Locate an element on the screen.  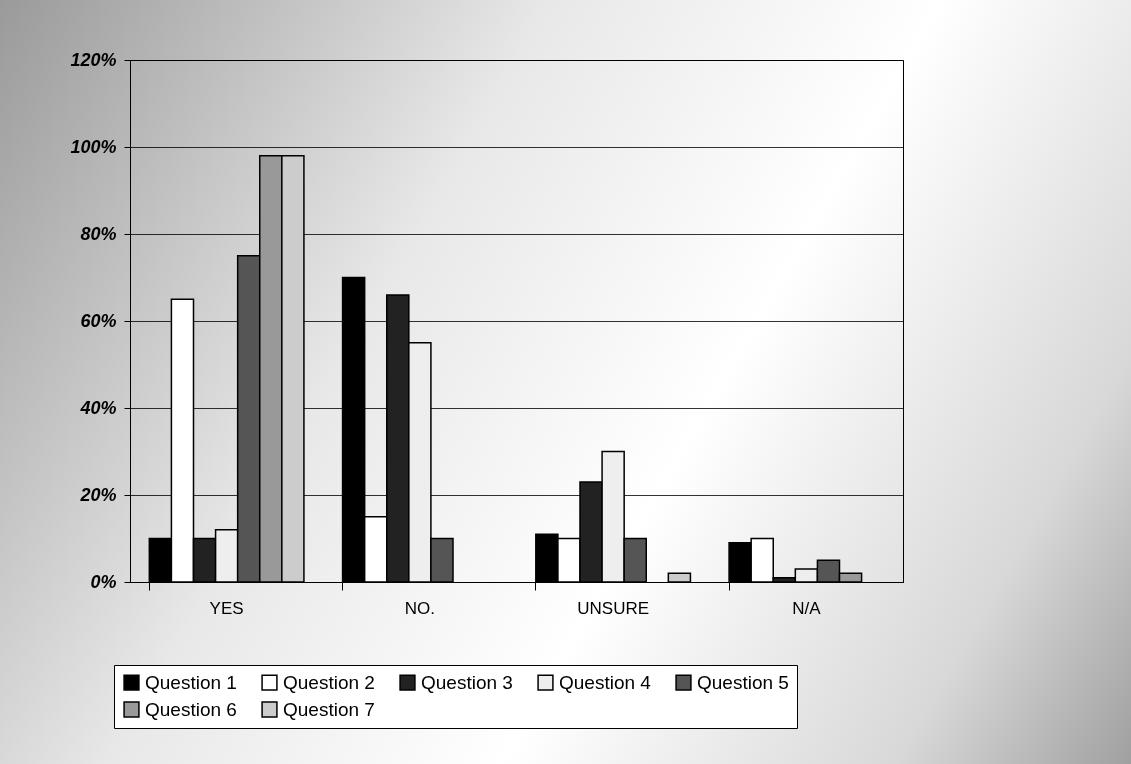
legend-label: Question 2 is located at coordinates (329, 682).